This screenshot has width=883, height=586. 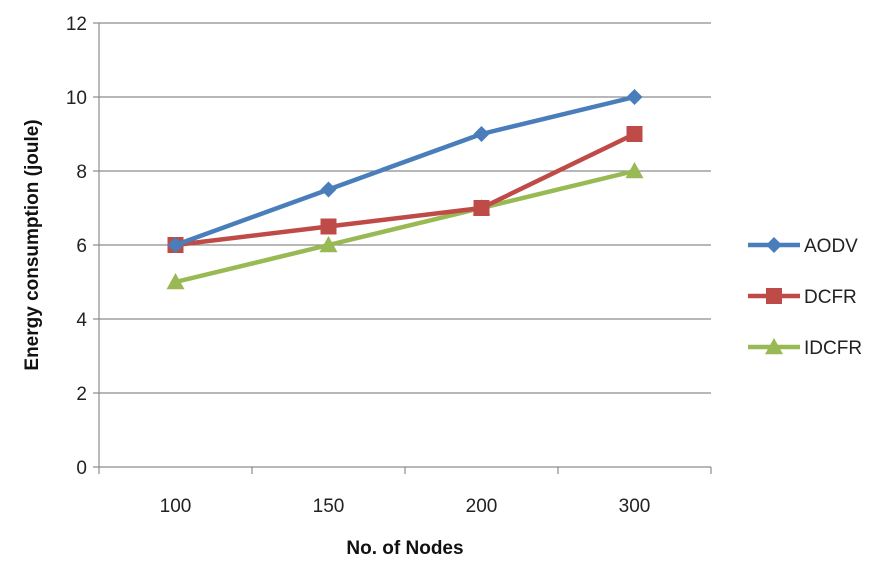 What do you see at coordinates (405, 506) in the screenshot?
I see `x-tick-labels: 100 150 200 300` at bounding box center [405, 506].